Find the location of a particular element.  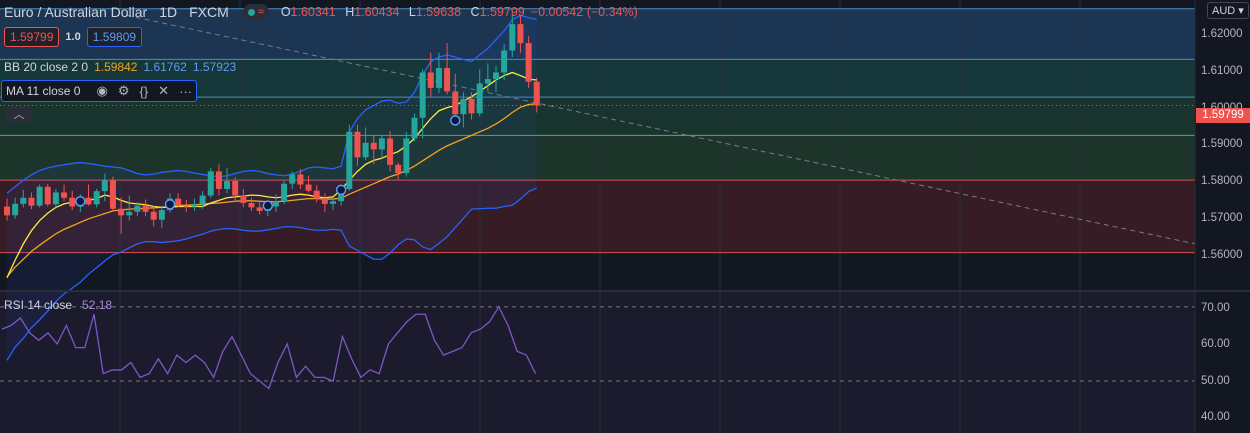

buy-button: 1.59809 is located at coordinates (114, 37).